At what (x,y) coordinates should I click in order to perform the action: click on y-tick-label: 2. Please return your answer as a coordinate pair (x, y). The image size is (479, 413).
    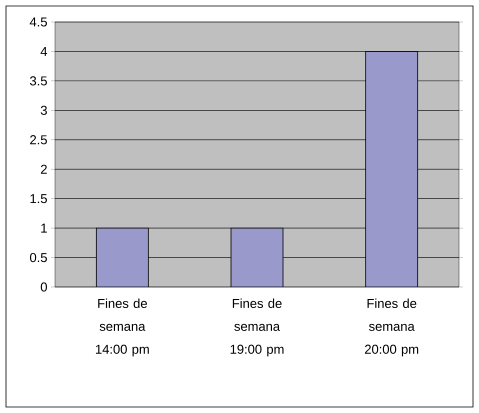
    Looking at the image, I should click on (43, 169).